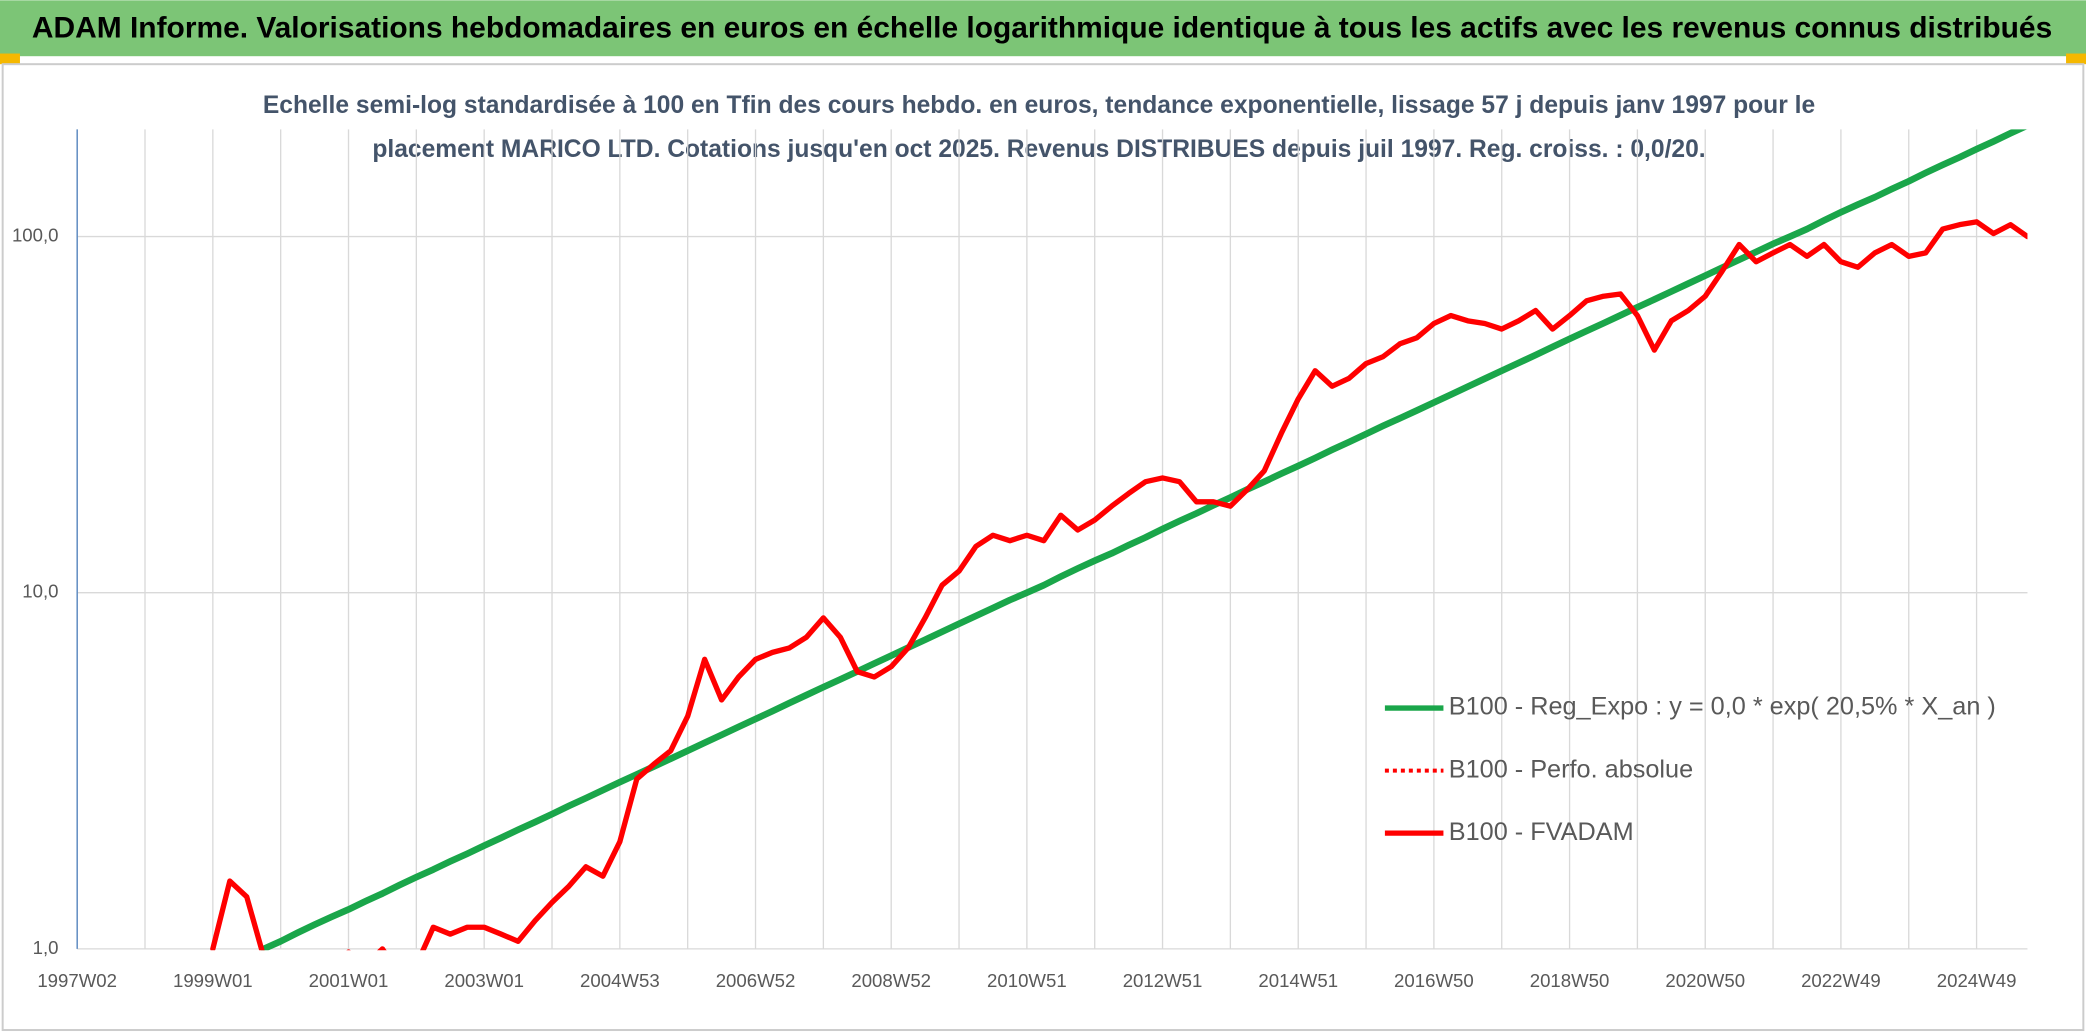 This screenshot has width=2086, height=1033. I want to click on x-tick-label: 2012W51, so click(1163, 980).